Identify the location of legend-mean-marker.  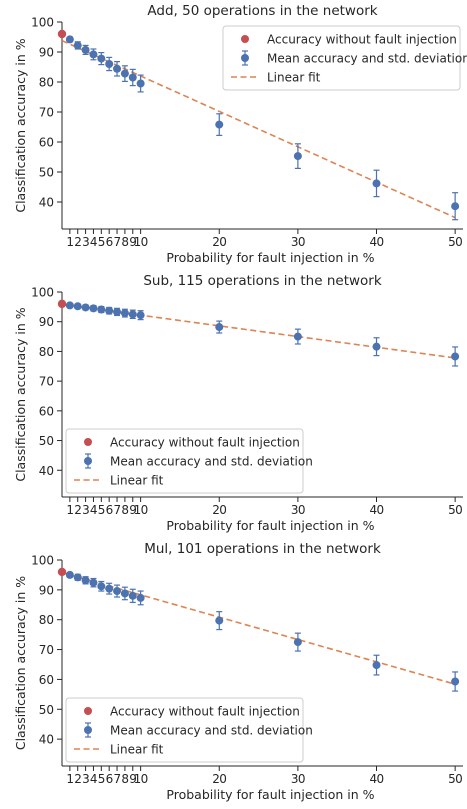
(245, 58).